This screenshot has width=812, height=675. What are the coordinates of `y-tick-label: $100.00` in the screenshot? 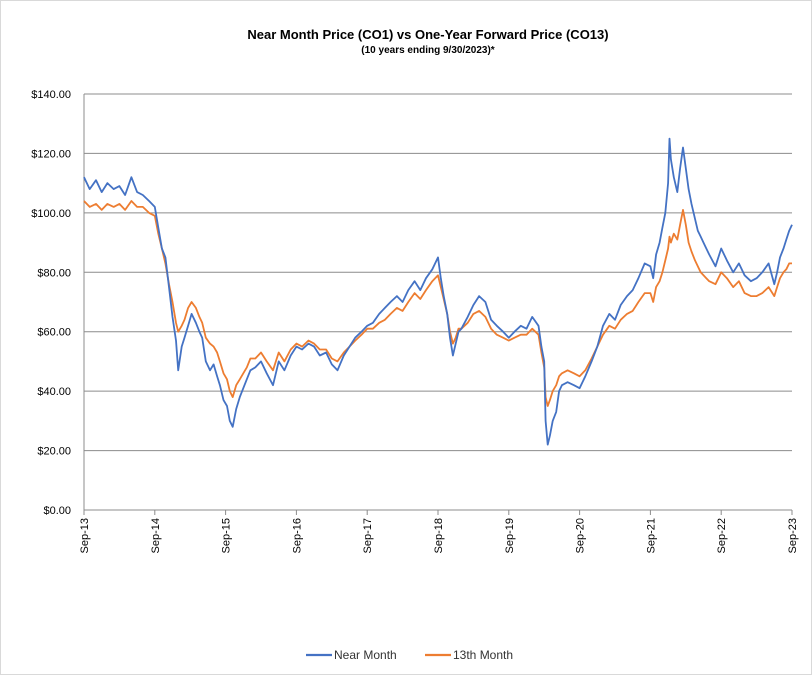 It's located at (51, 214).